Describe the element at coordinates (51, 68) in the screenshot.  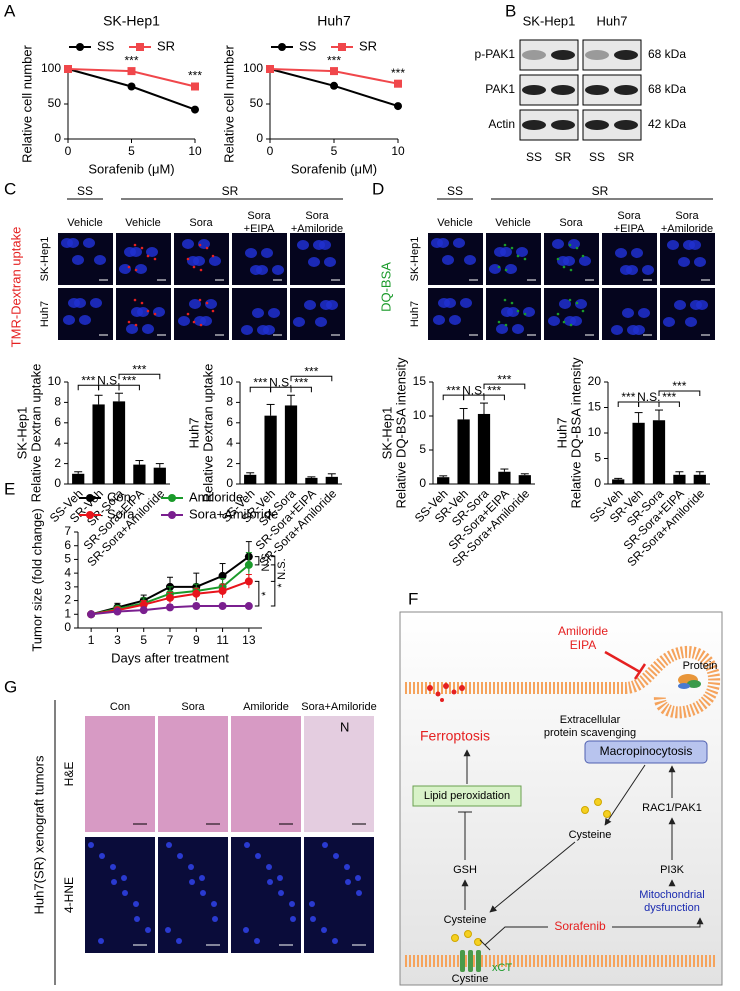
I see `y-tick-label: 100` at that location.